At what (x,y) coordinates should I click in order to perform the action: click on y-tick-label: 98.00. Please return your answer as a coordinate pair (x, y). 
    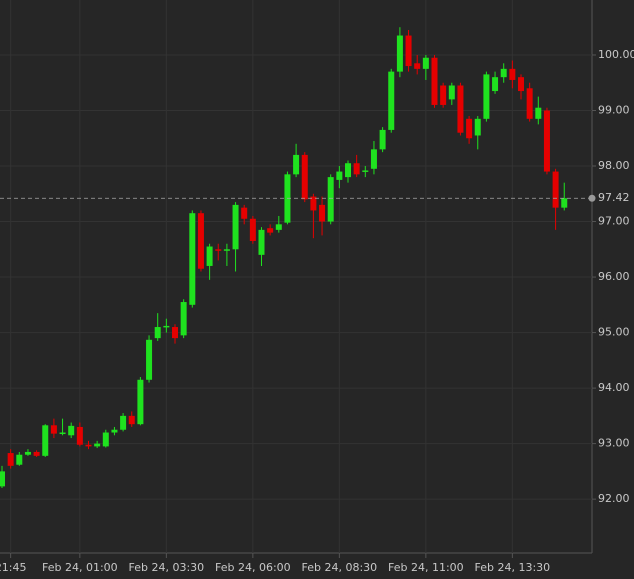
    Looking at the image, I should click on (614, 165).